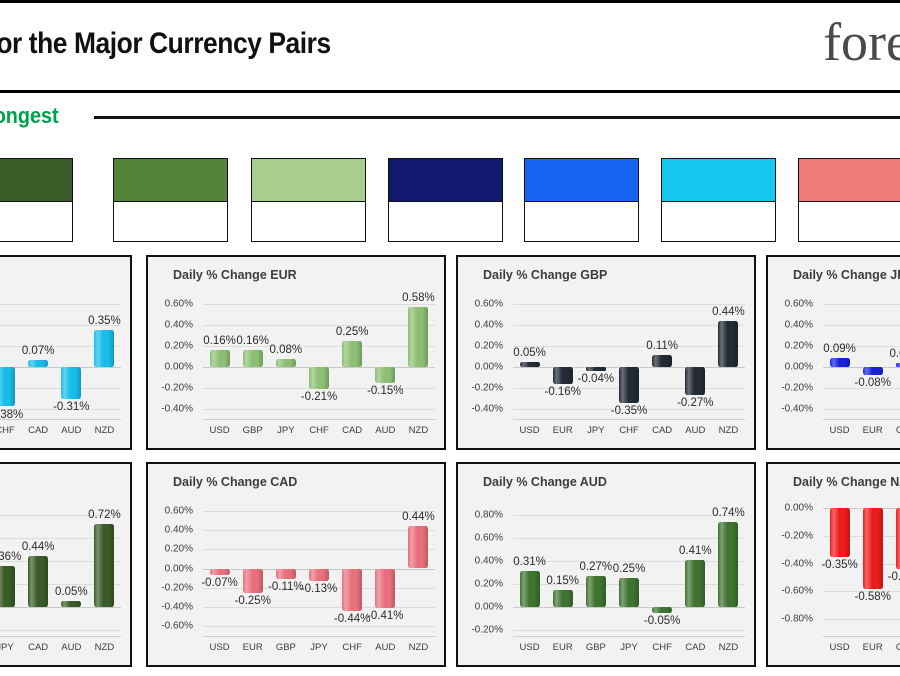 The width and height of the screenshot is (900, 676). Describe the element at coordinates (545, 275) in the screenshot. I see `chart-title: Daily % Change GBP` at that location.